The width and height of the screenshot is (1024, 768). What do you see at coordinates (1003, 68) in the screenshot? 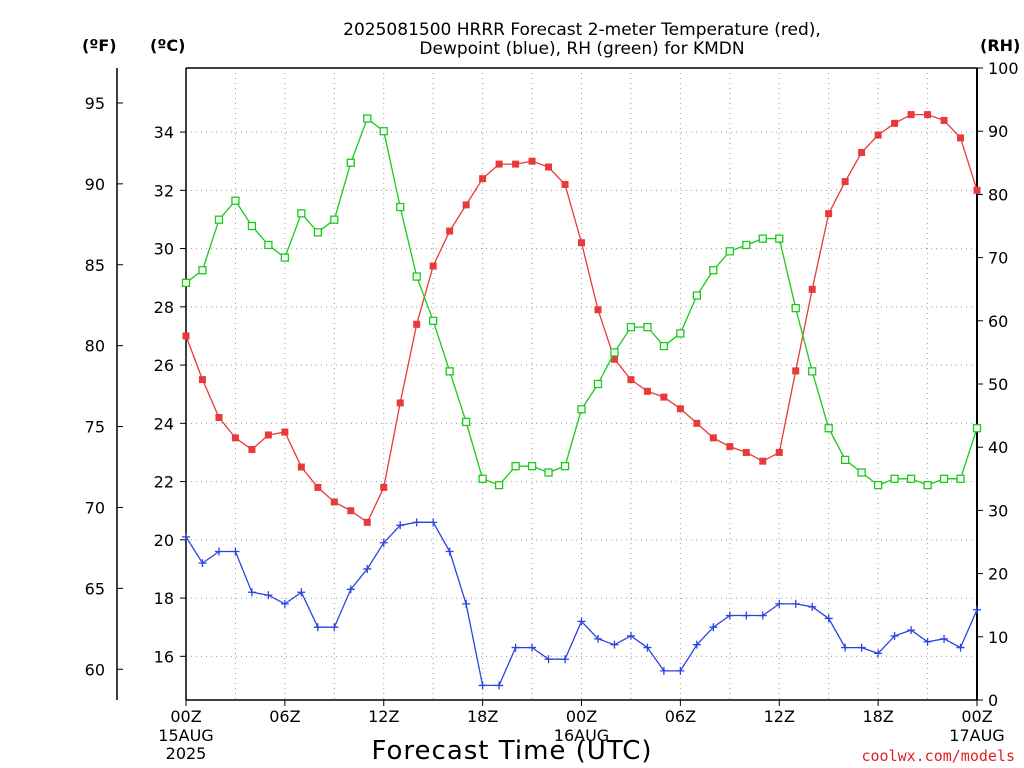
I see `rh-tick-label: 100` at bounding box center [1003, 68].